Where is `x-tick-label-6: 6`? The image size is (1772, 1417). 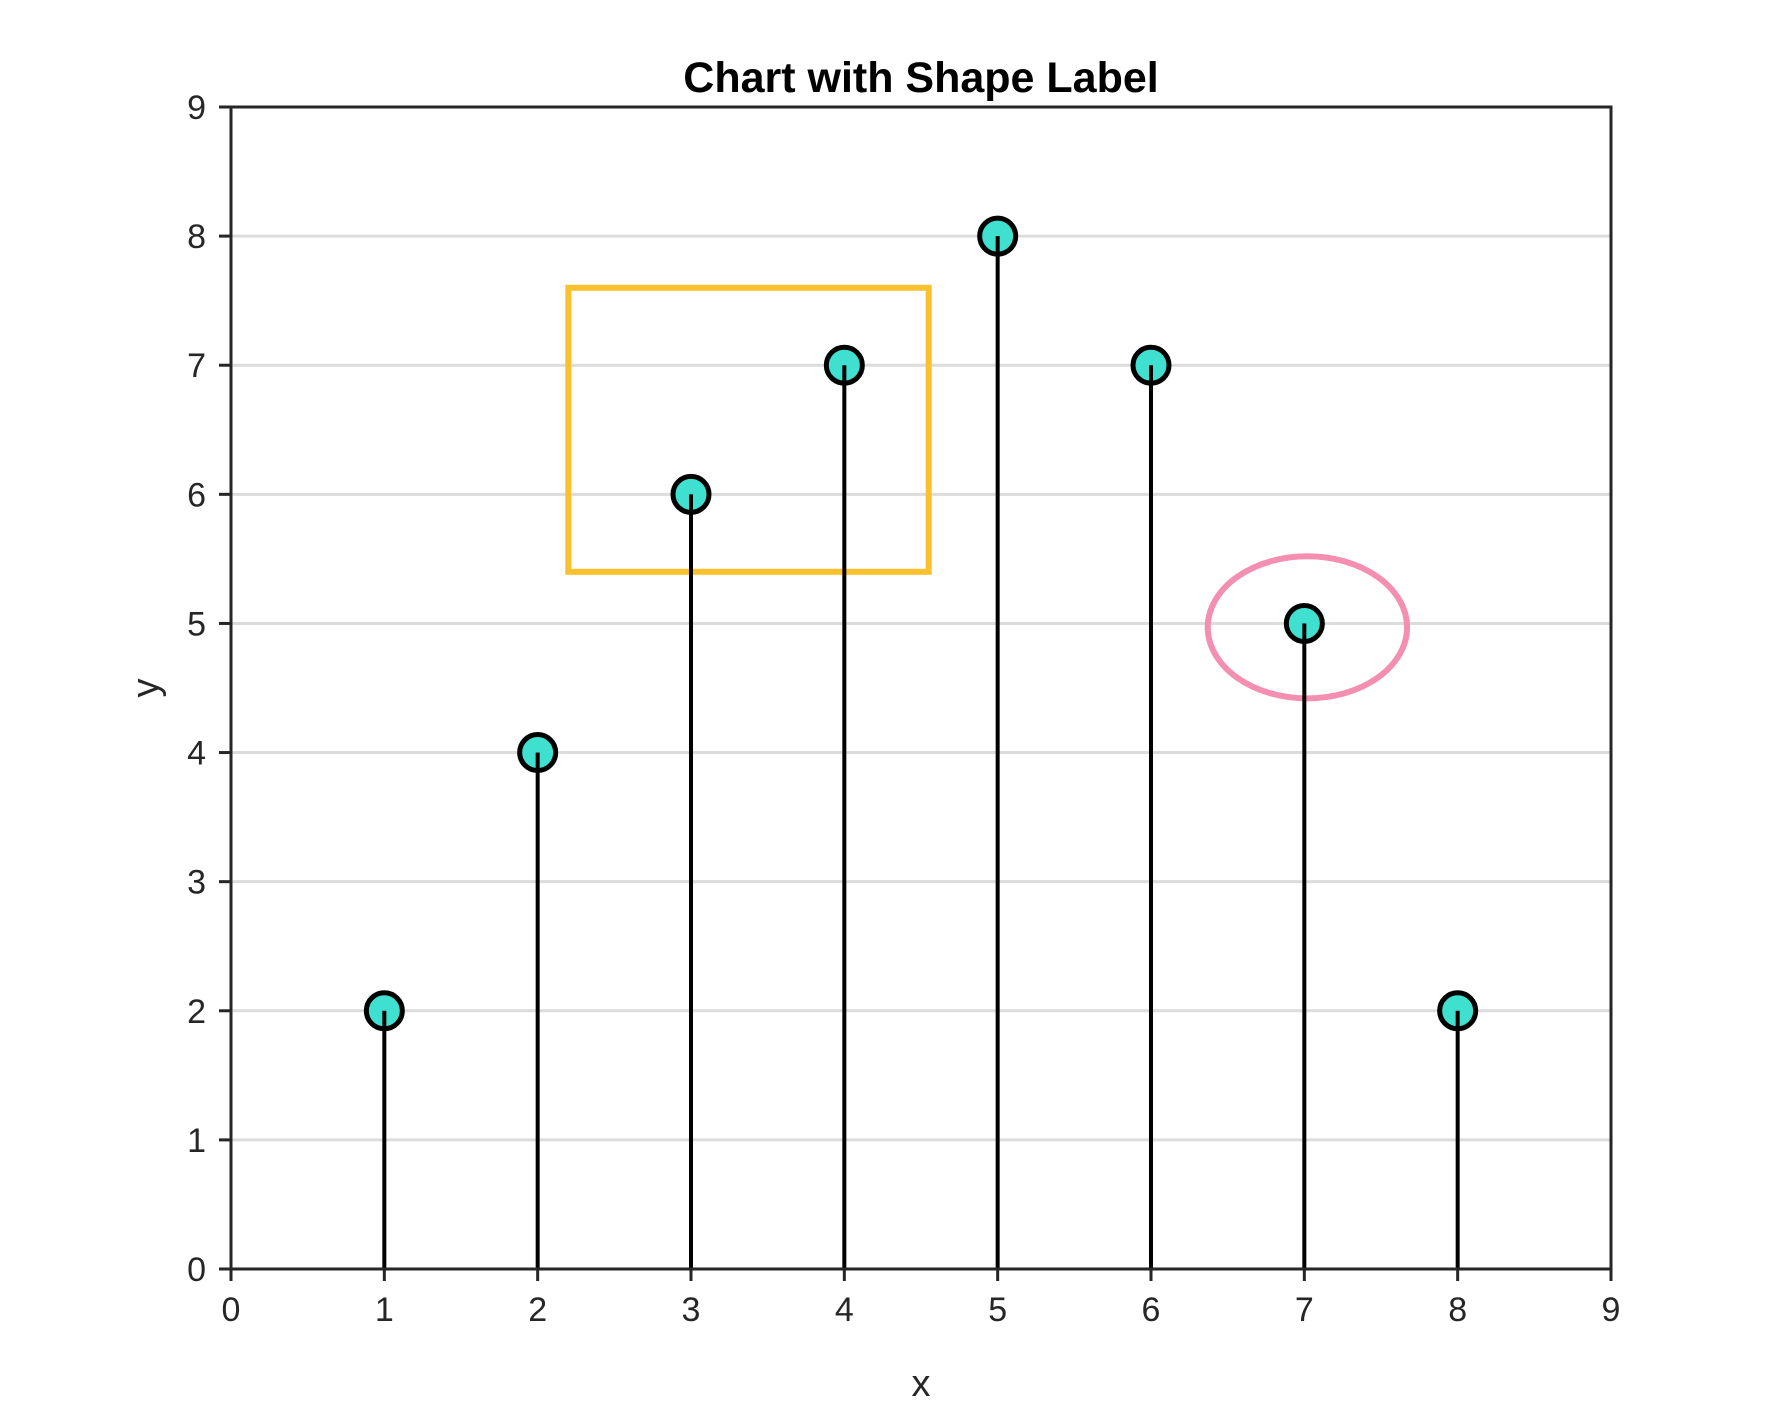 x-tick-label-6: 6 is located at coordinates (1151, 1310).